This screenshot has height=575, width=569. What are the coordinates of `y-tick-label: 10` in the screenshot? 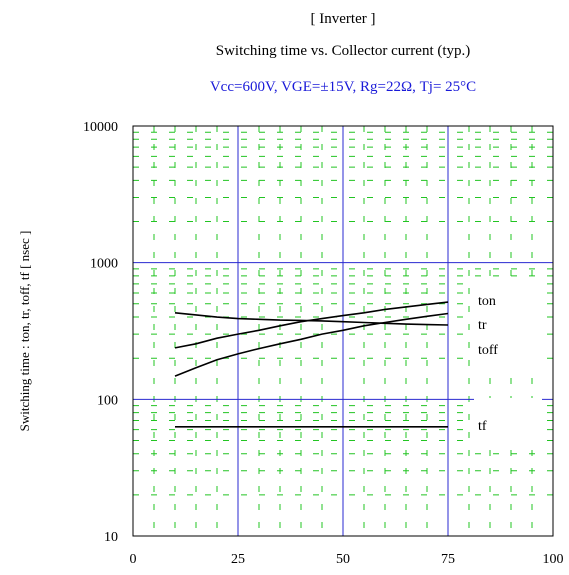 It's located at (111, 537).